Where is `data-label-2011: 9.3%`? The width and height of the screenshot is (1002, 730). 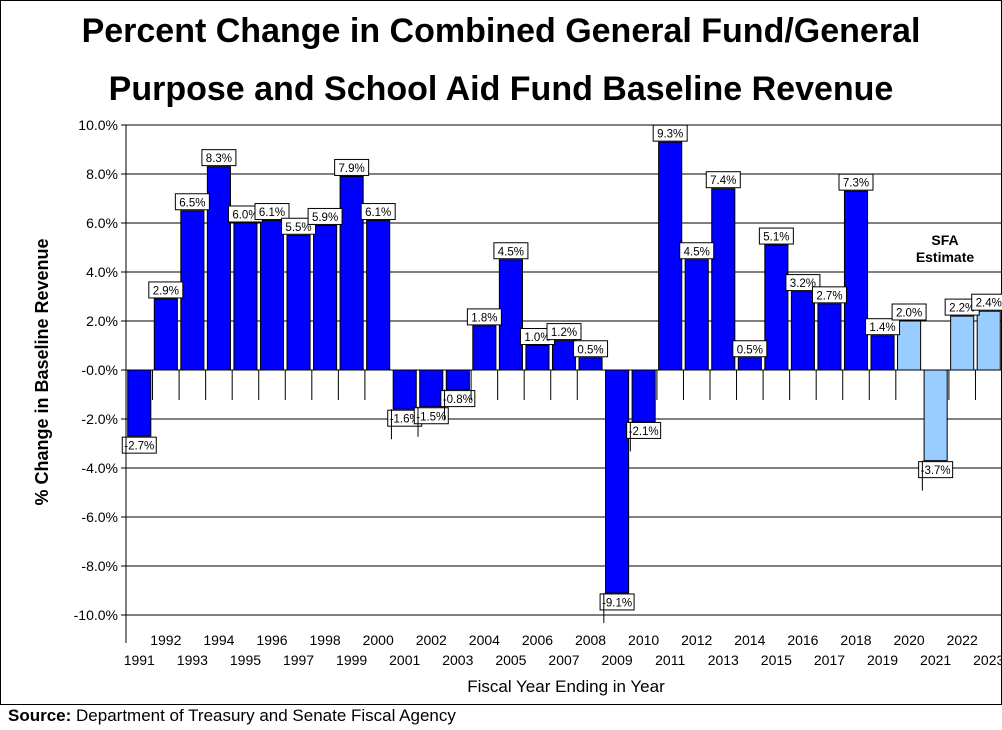
data-label-2011: 9.3% is located at coordinates (670, 133).